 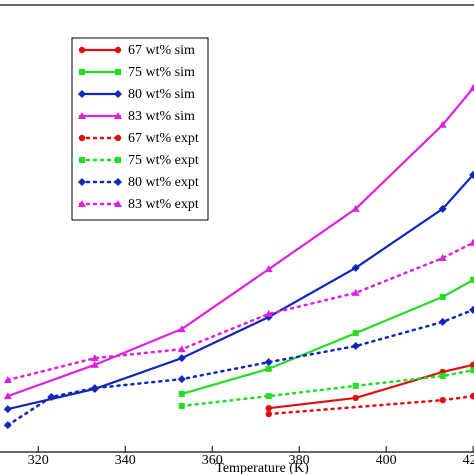 What do you see at coordinates (163, 204) in the screenshot?
I see `legend-label: 83 wt% expt` at bounding box center [163, 204].